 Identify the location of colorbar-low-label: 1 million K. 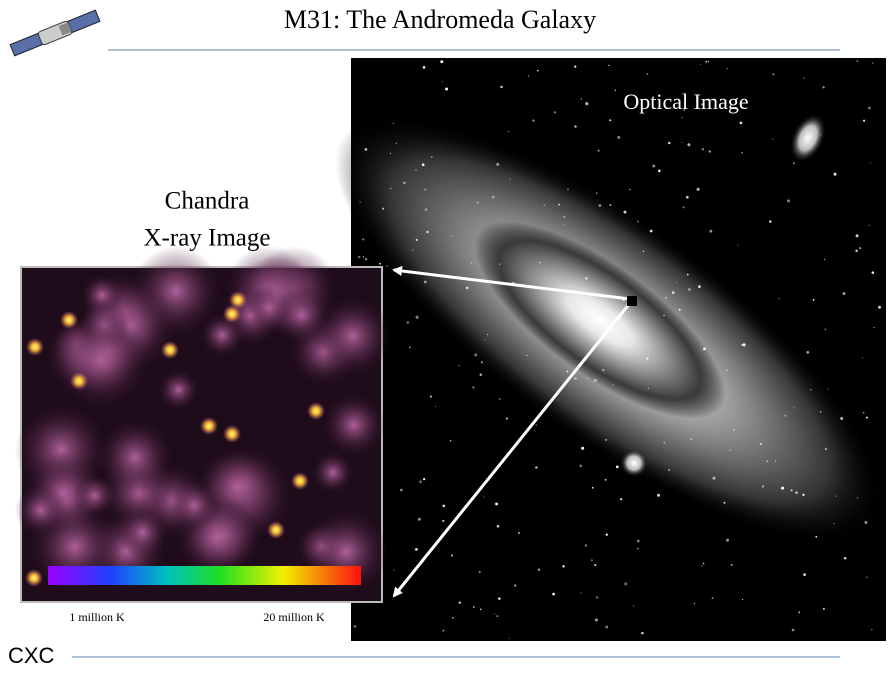
(97, 617).